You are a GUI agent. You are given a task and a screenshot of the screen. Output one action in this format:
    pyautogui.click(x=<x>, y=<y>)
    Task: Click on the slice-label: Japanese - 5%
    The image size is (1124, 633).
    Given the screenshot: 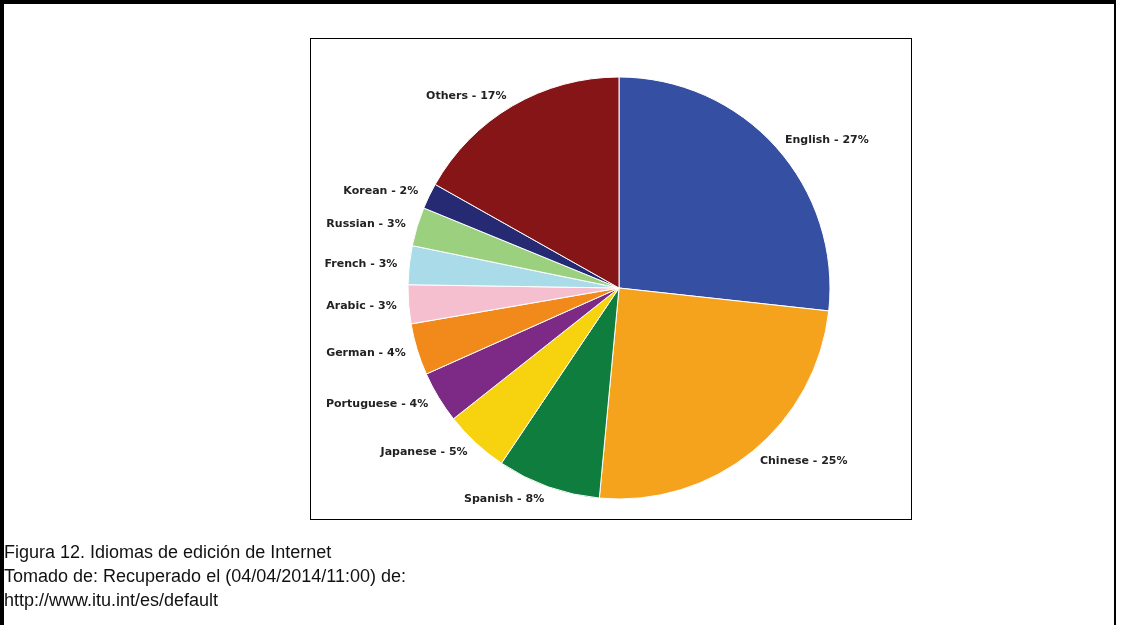 What is the action you would take?
    pyautogui.click(x=423, y=452)
    